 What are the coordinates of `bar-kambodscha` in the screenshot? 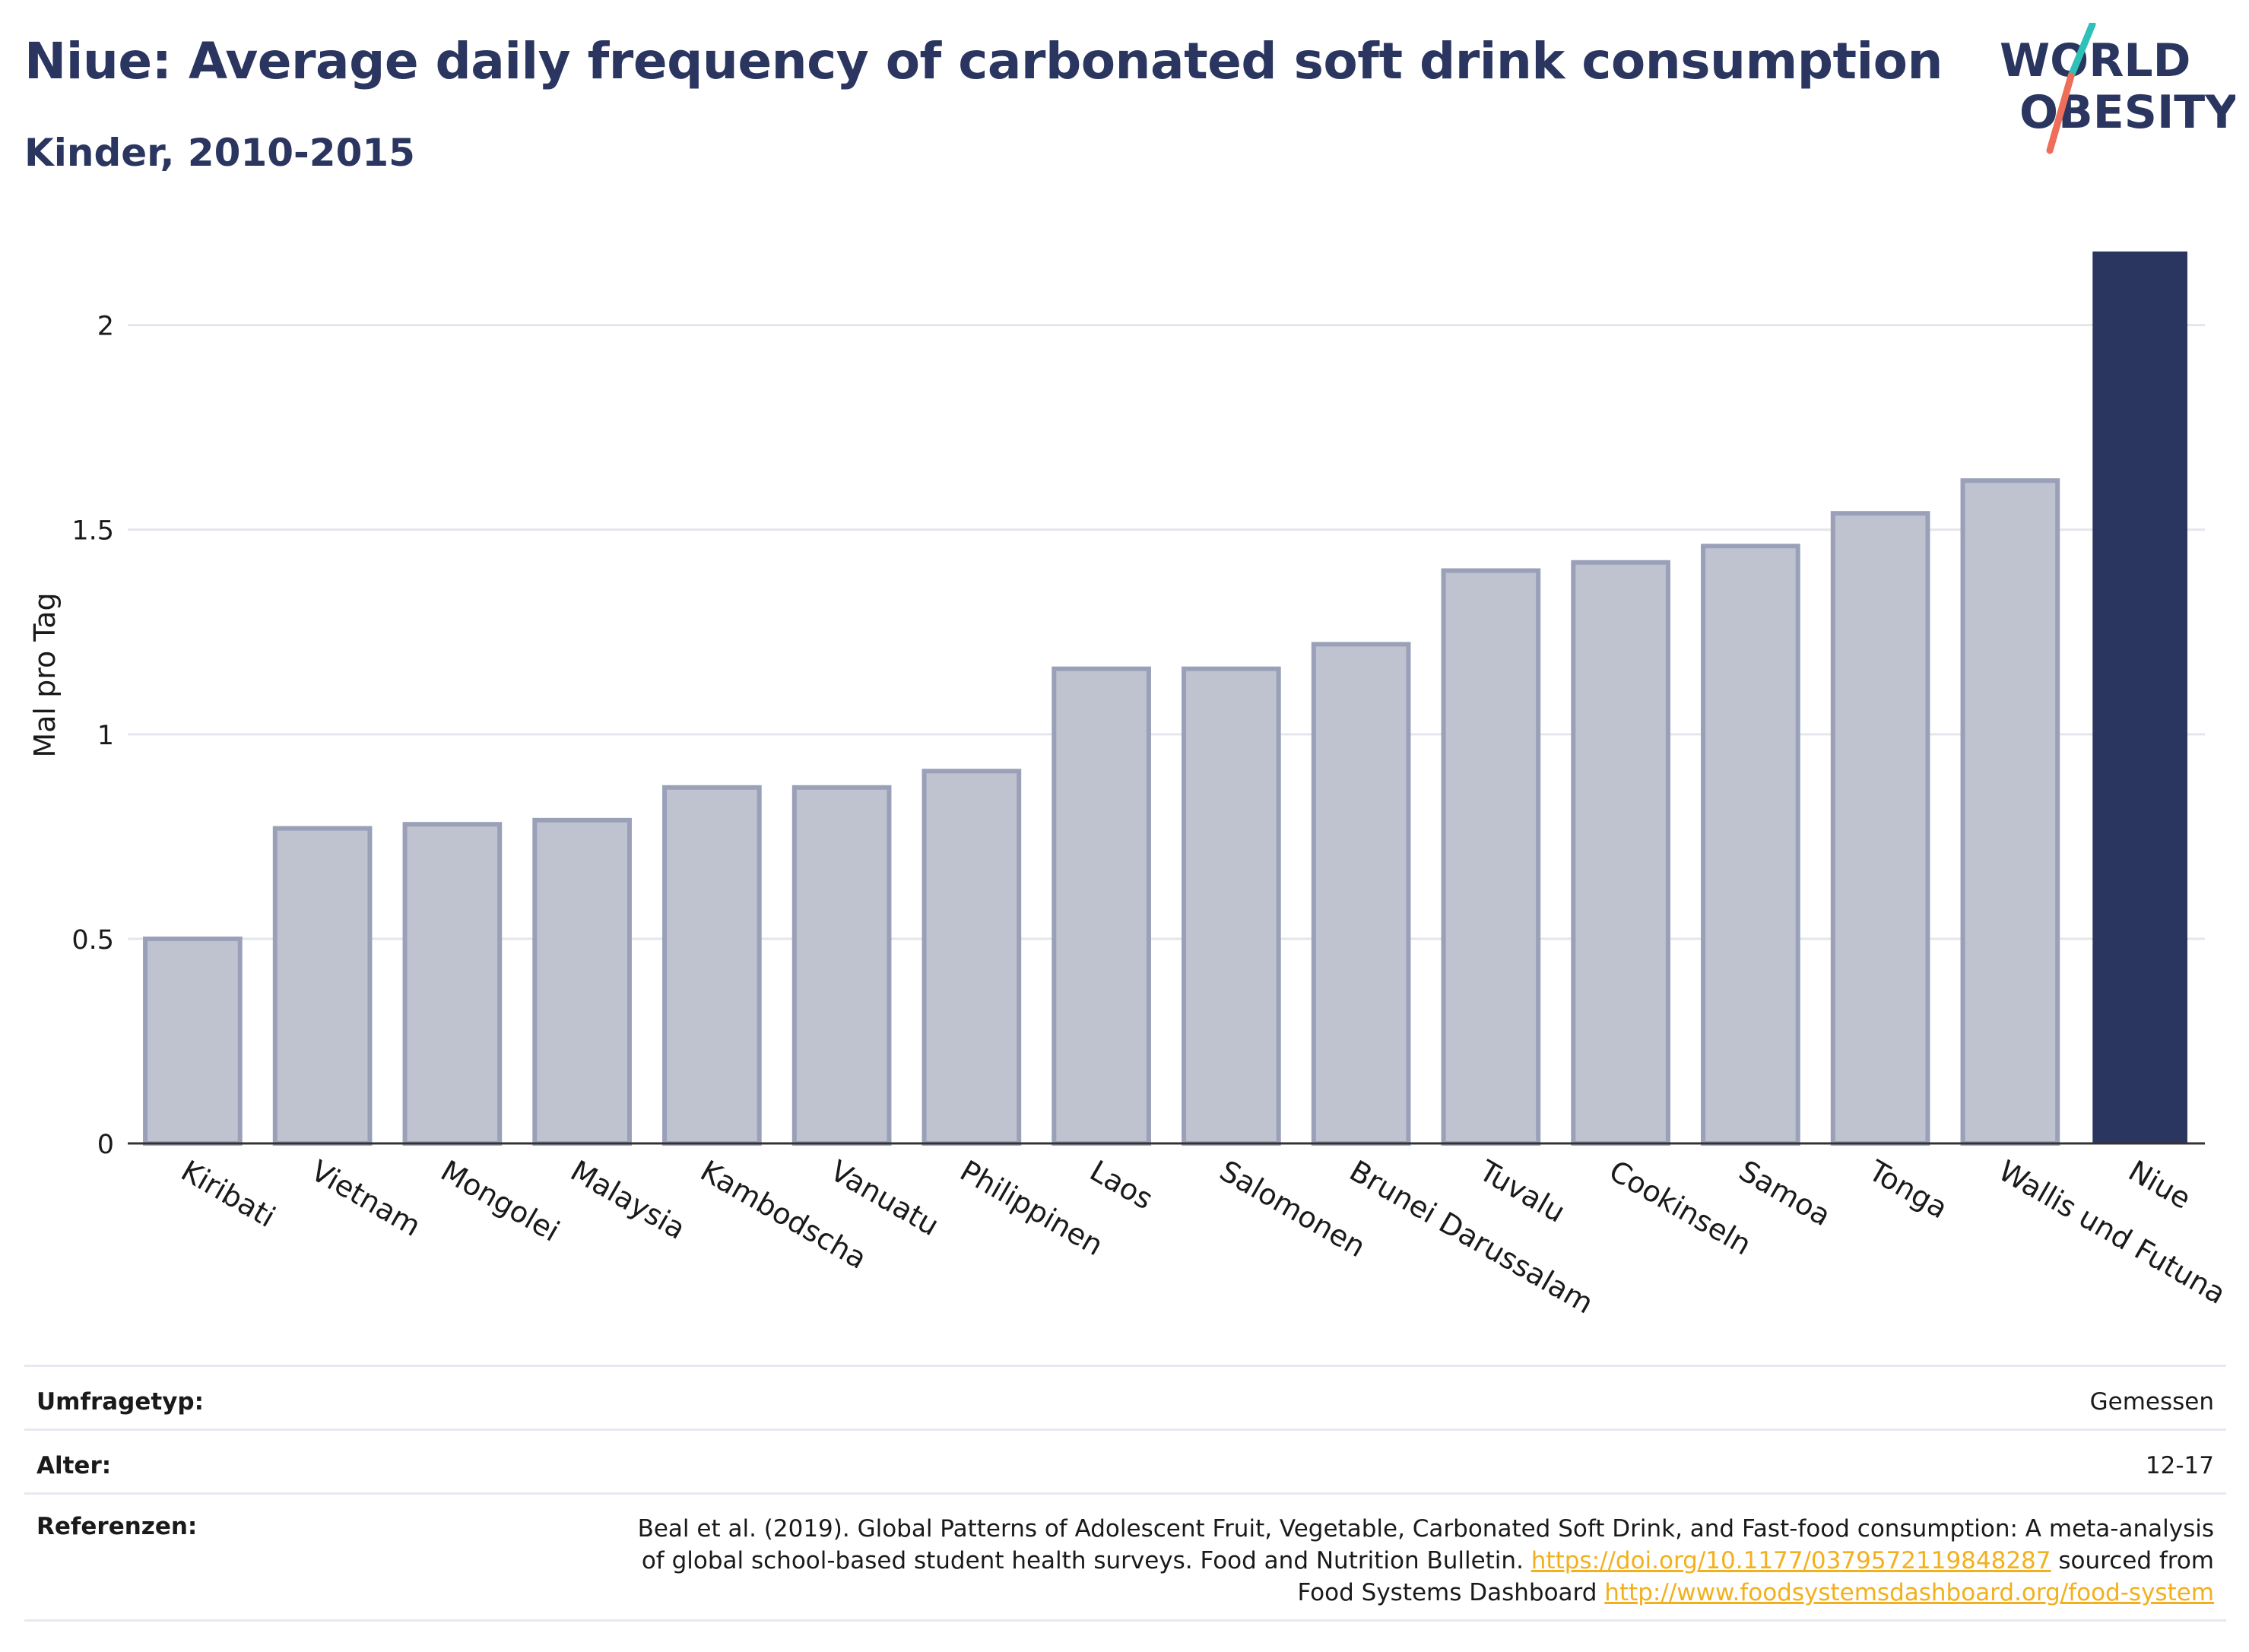 It's located at (712, 965).